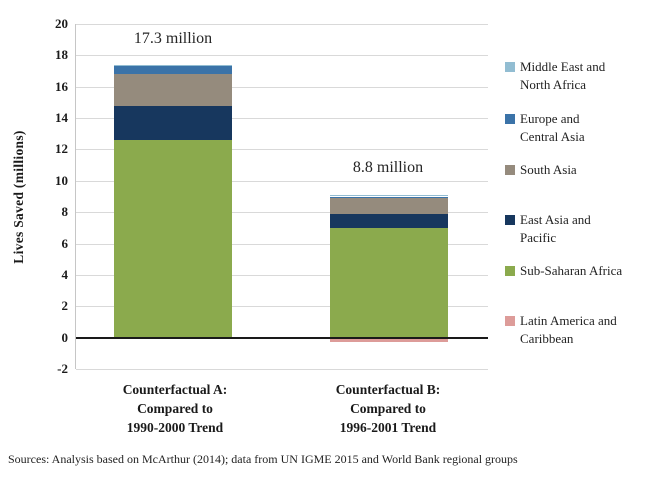  I want to click on legend-label: East Asia and Pacific, so click(555, 229).